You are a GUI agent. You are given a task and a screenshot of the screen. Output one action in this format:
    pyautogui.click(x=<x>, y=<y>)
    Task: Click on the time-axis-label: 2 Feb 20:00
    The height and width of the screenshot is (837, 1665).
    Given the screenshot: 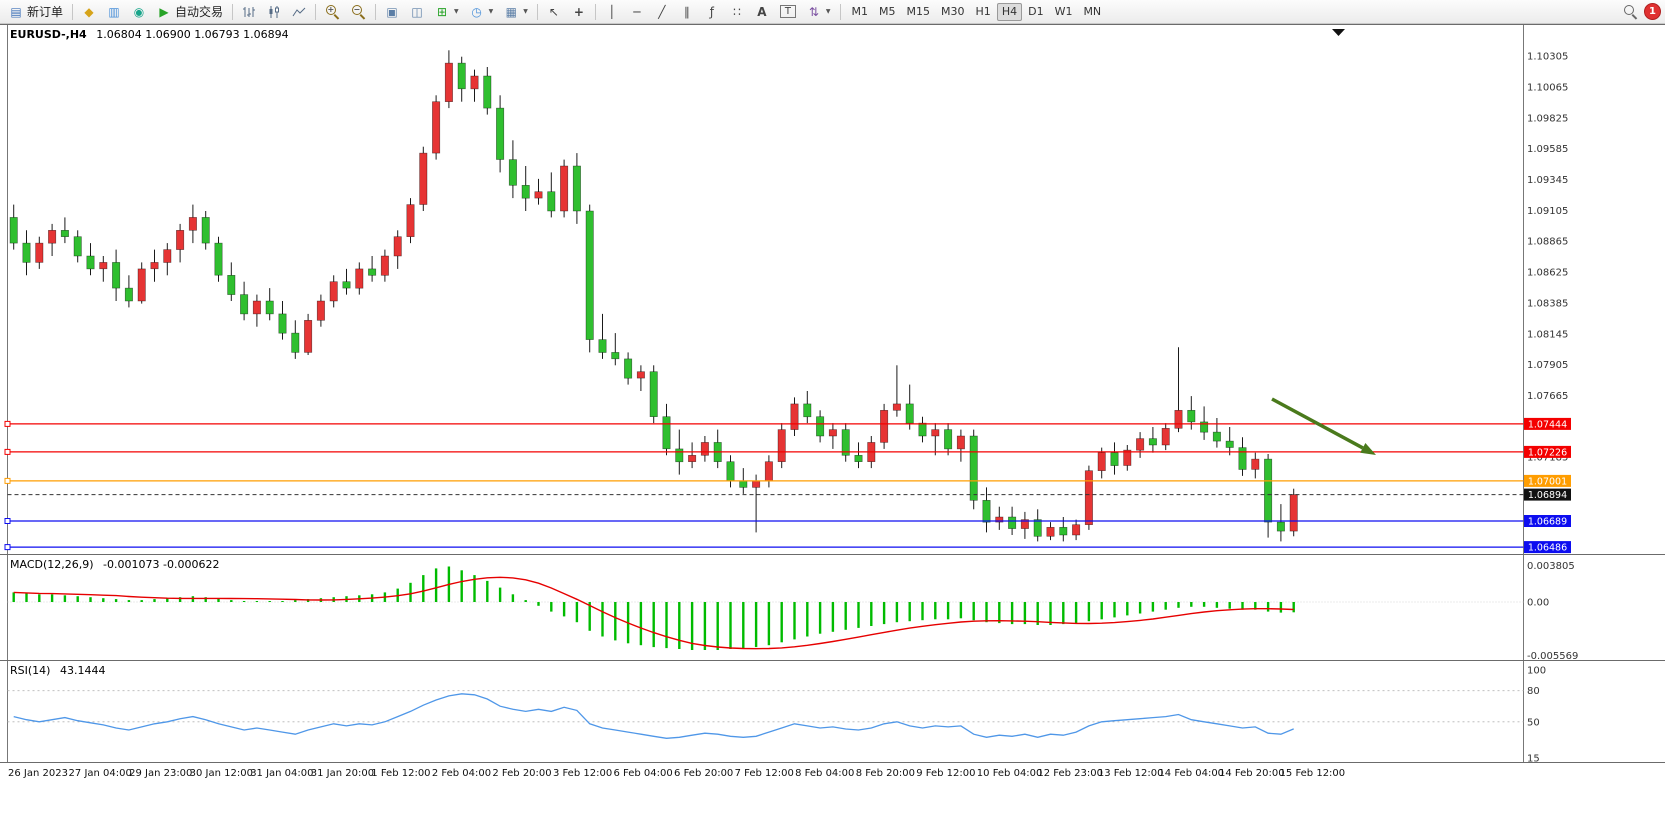 What is the action you would take?
    pyautogui.click(x=522, y=773)
    